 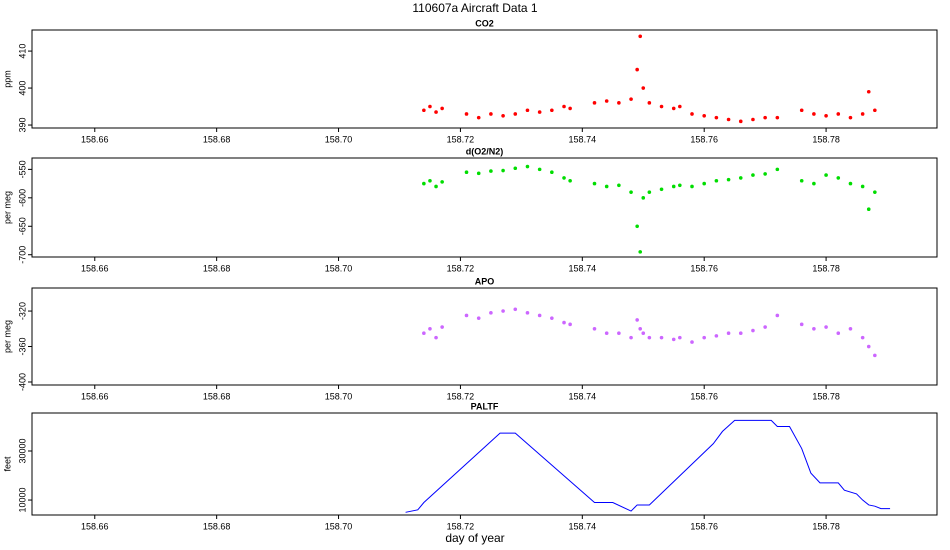 I want to click on y-tick-label: -360, so click(x=22, y=347).